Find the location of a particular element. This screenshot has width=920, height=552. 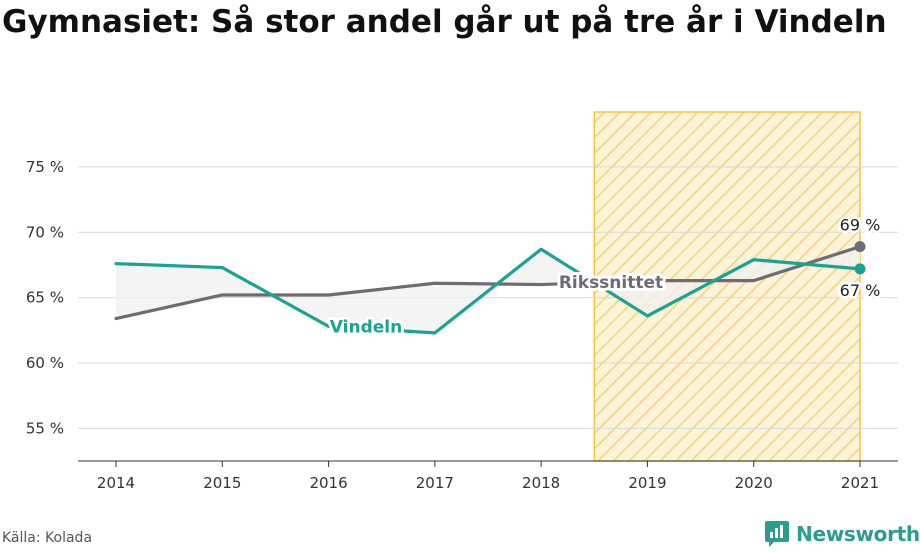

newsworthy-logo: Newsworthy is located at coordinates (842, 534).